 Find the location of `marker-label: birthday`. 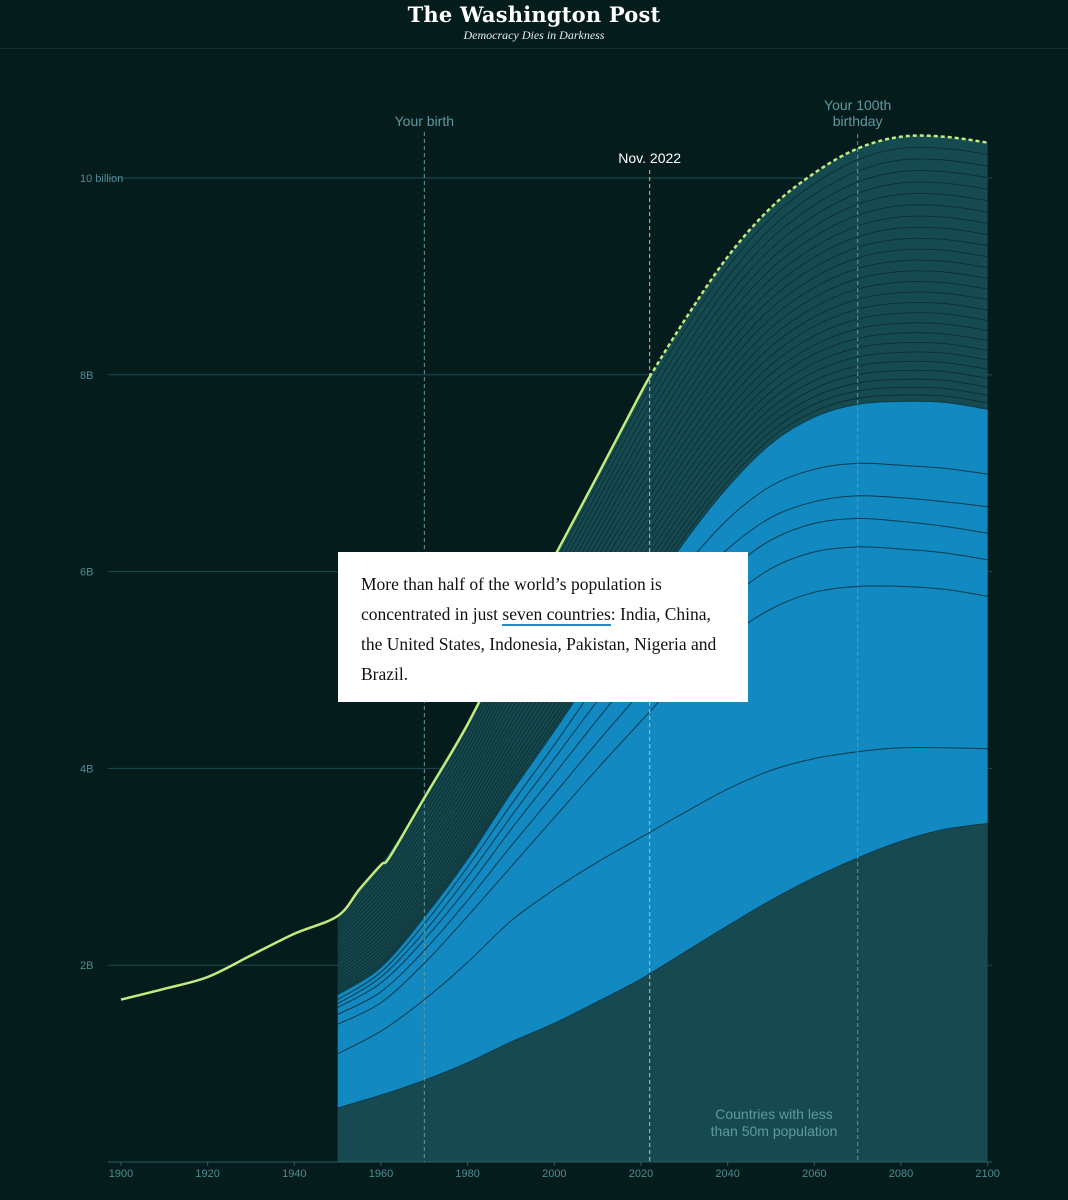

marker-label: birthday is located at coordinates (858, 121).